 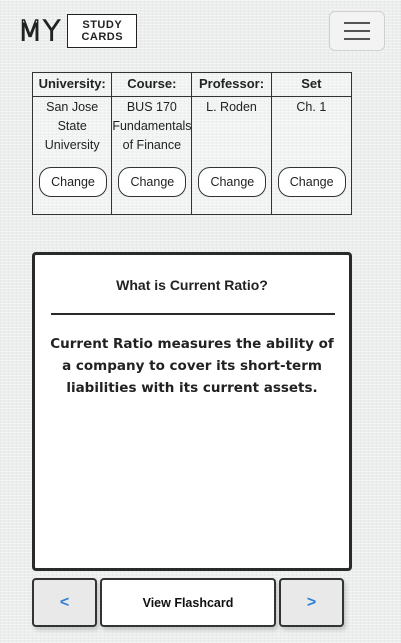 I want to click on professor-heading: Professor:, so click(x=231, y=85).